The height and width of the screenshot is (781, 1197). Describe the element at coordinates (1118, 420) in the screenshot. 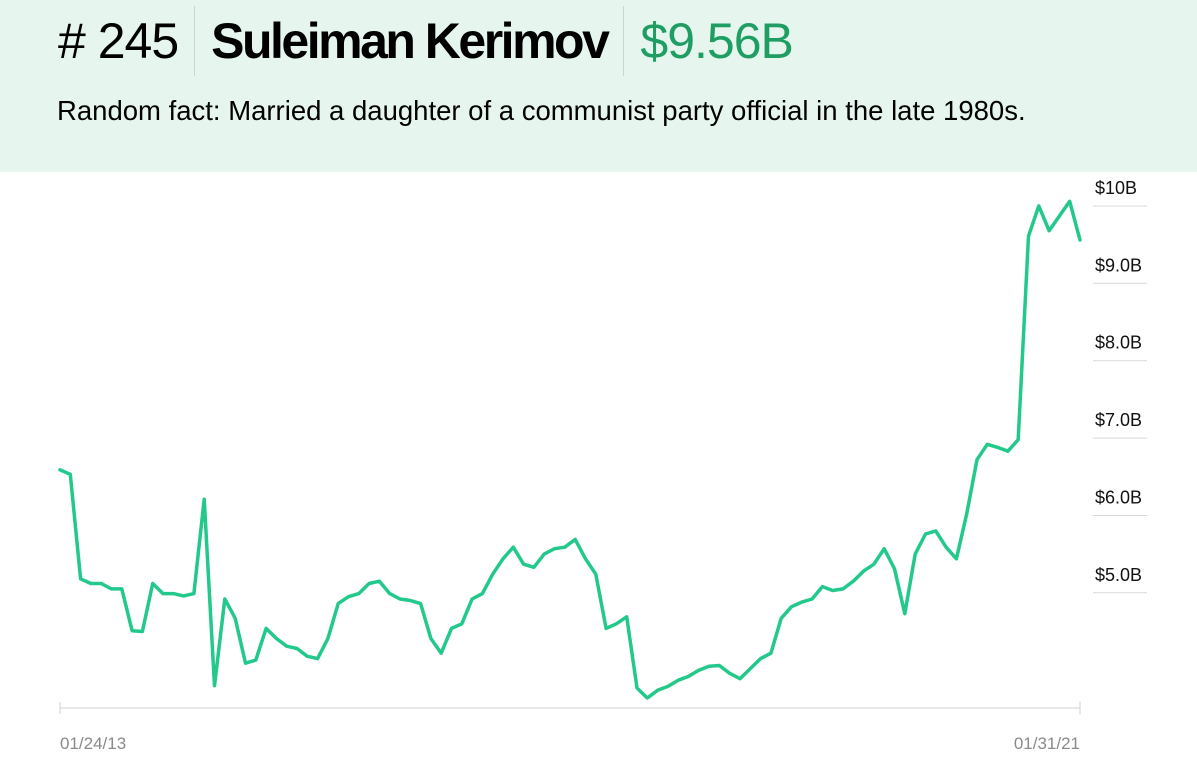

I see `y-tick-label: $7.0B` at that location.